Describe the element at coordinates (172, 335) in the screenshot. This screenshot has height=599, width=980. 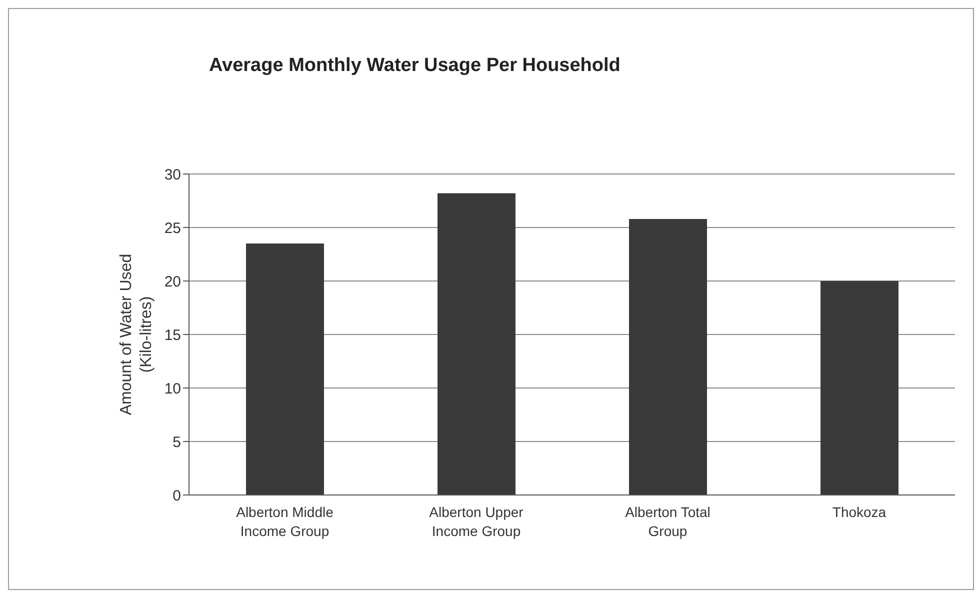
I see `y-tick-label: 15` at that location.